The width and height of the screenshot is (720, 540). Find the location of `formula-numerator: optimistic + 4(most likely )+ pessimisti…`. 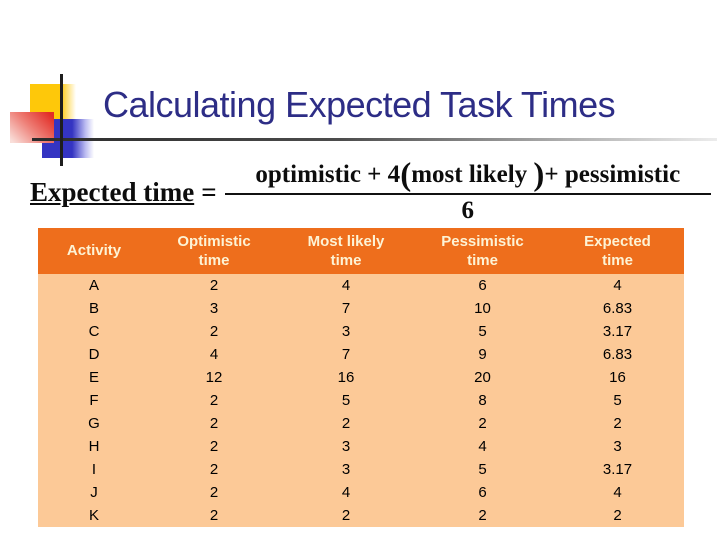

formula-numerator: optimistic + 4(most likely )+ pessimisti… is located at coordinates (467, 175).